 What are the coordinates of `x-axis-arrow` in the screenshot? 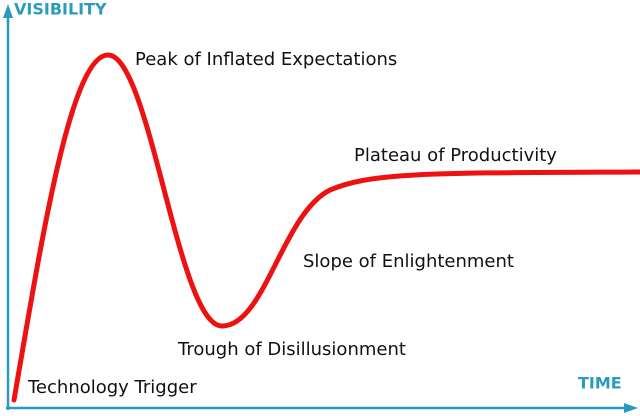 It's located at (631, 408).